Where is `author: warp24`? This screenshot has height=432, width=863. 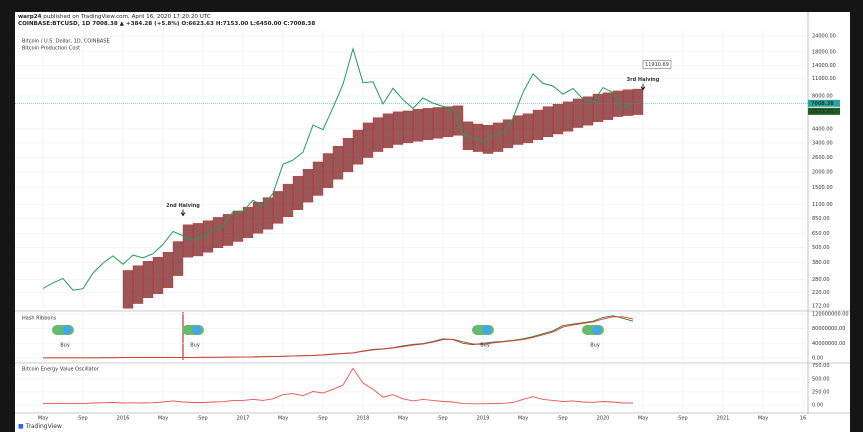 author: warp24 is located at coordinates (30, 17).